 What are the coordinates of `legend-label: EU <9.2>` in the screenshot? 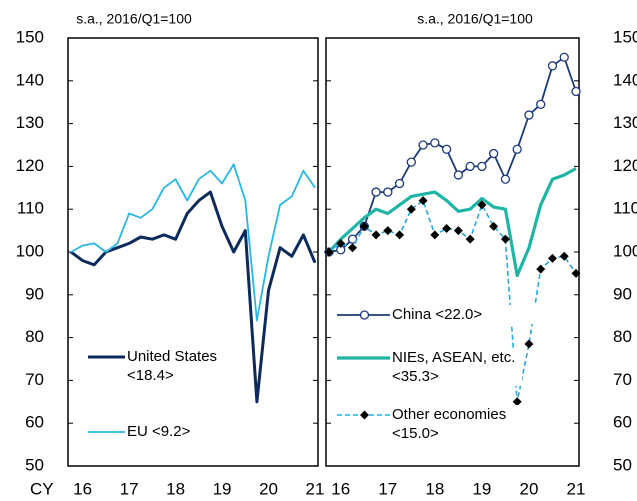 It's located at (177, 431).